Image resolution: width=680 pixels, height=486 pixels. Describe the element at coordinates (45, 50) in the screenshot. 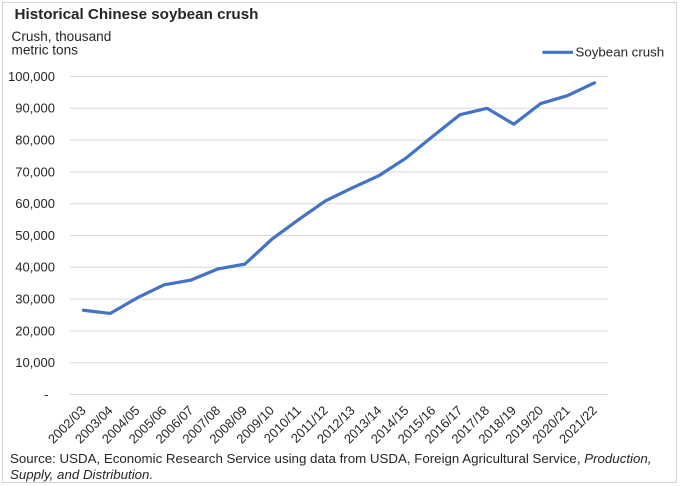

I see `svg-text: metric tons` at that location.